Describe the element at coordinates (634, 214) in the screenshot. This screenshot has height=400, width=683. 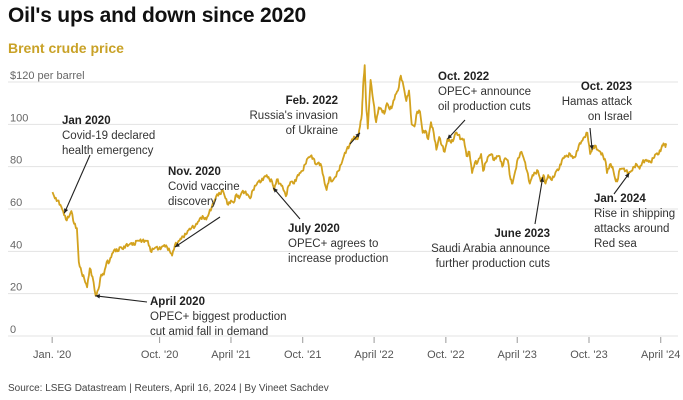
I see `annotation-text: Rise in shipping` at that location.